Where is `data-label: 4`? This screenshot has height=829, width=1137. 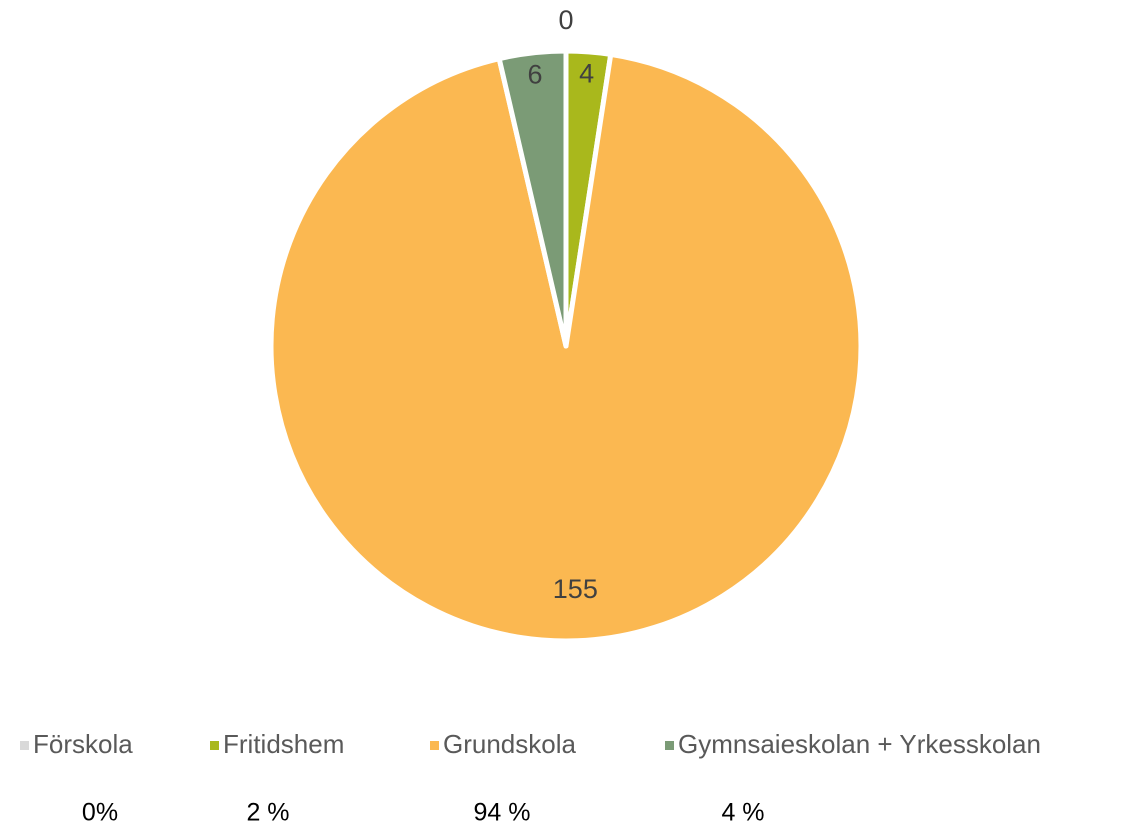 data-label: 4 is located at coordinates (586, 74).